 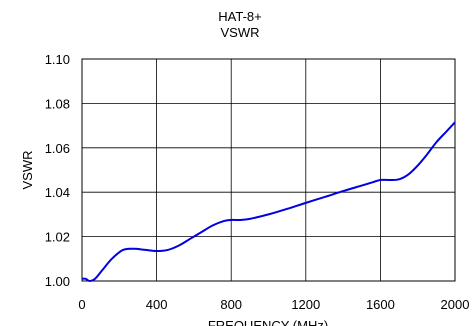 What do you see at coordinates (57, 237) in the screenshot?
I see `y-tick-label: 1.02` at bounding box center [57, 237].